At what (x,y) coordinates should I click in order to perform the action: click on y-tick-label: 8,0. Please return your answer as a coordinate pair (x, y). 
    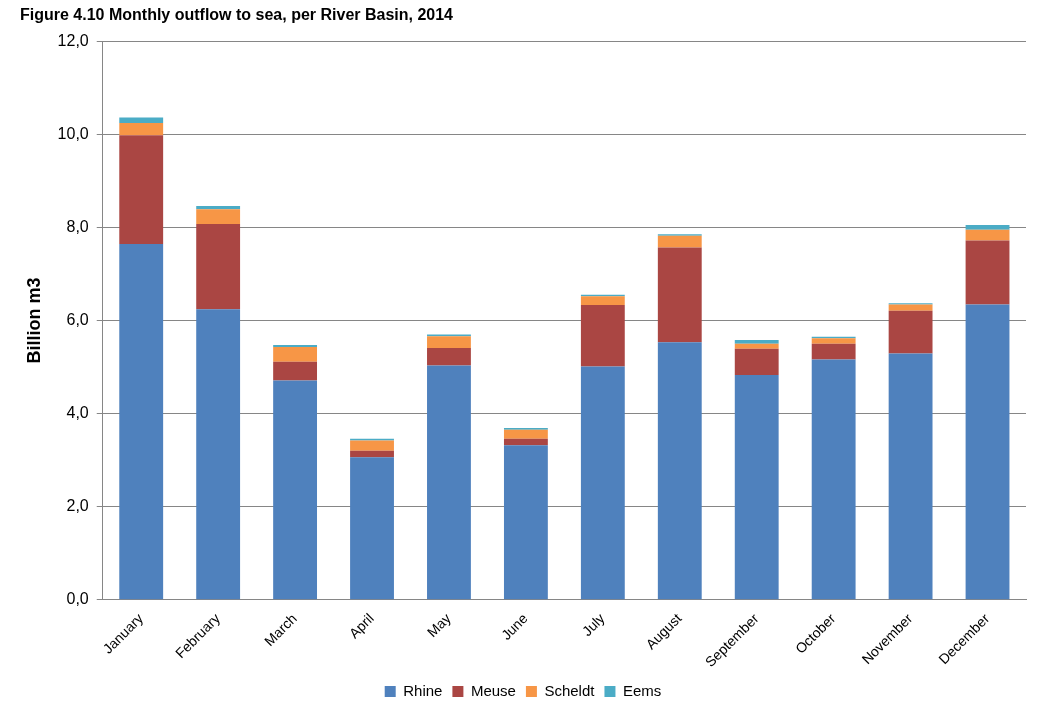
    Looking at the image, I should click on (77, 226).